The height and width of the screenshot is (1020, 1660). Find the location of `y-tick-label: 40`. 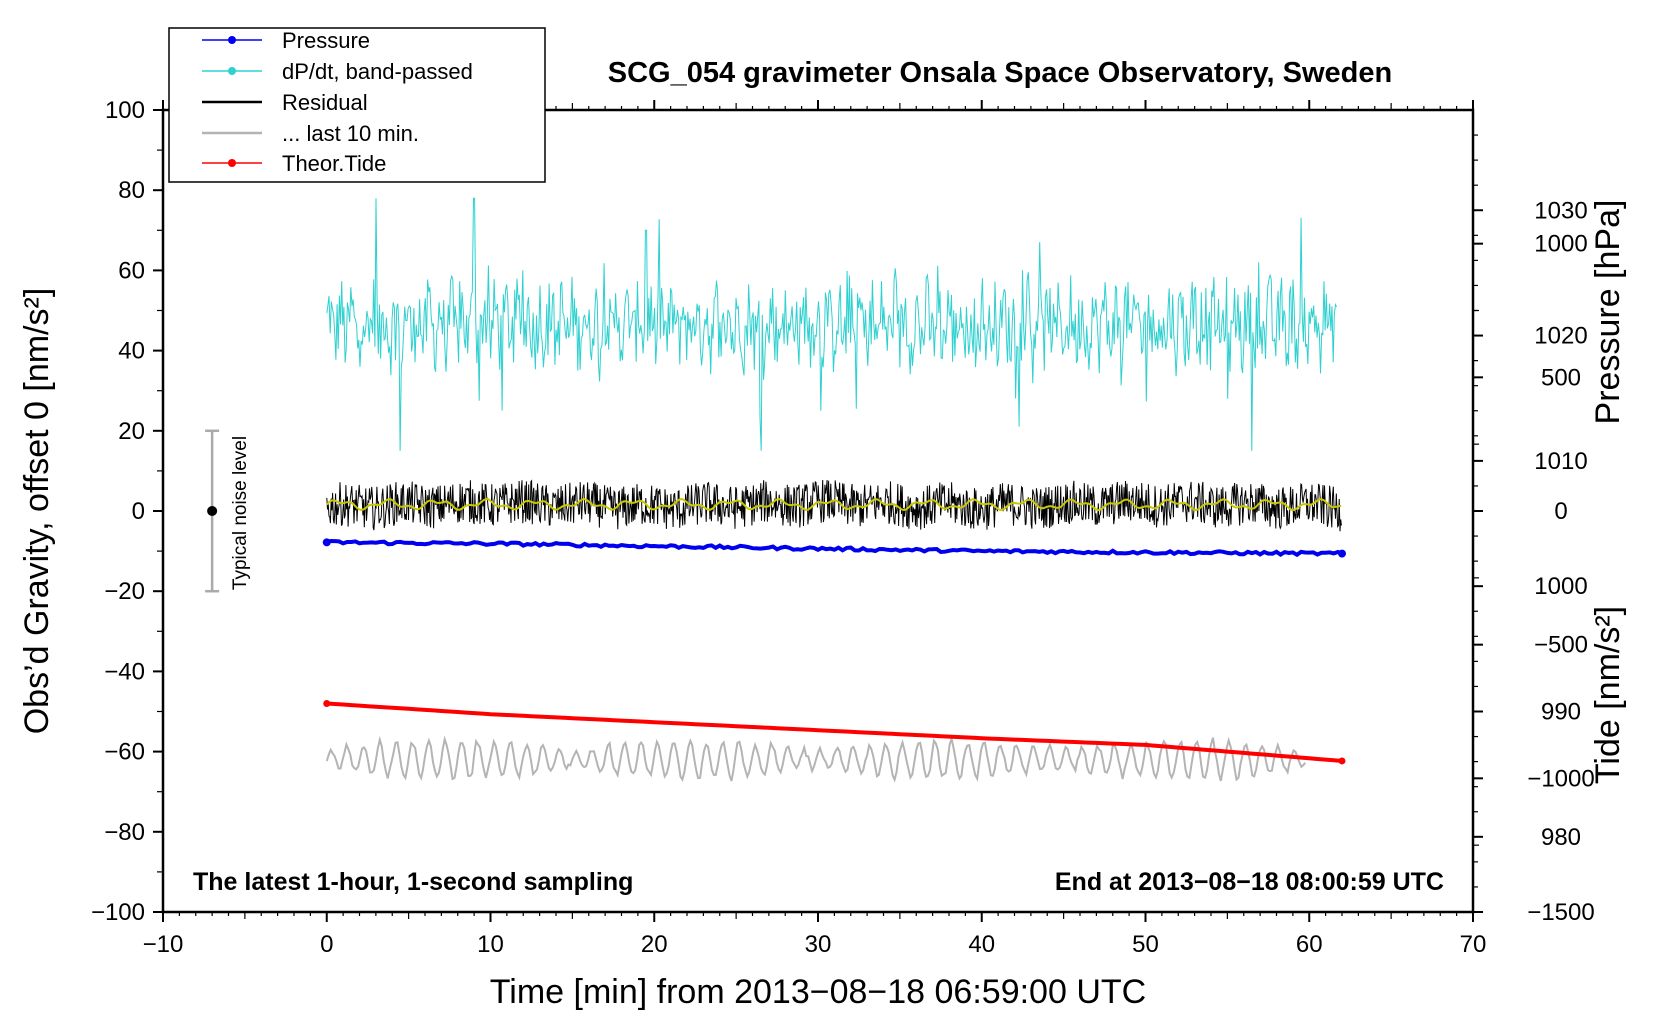

y-tick-label: 40 is located at coordinates (131, 351).